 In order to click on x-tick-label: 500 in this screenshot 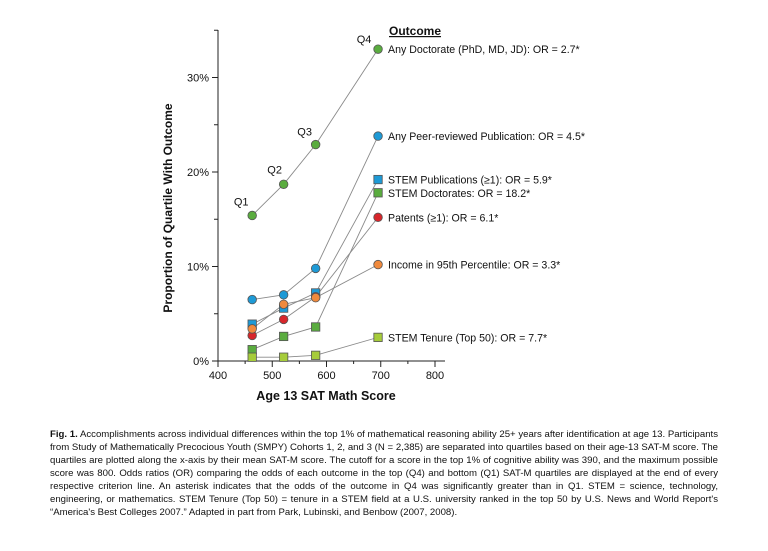, I will do `click(272, 376)`.